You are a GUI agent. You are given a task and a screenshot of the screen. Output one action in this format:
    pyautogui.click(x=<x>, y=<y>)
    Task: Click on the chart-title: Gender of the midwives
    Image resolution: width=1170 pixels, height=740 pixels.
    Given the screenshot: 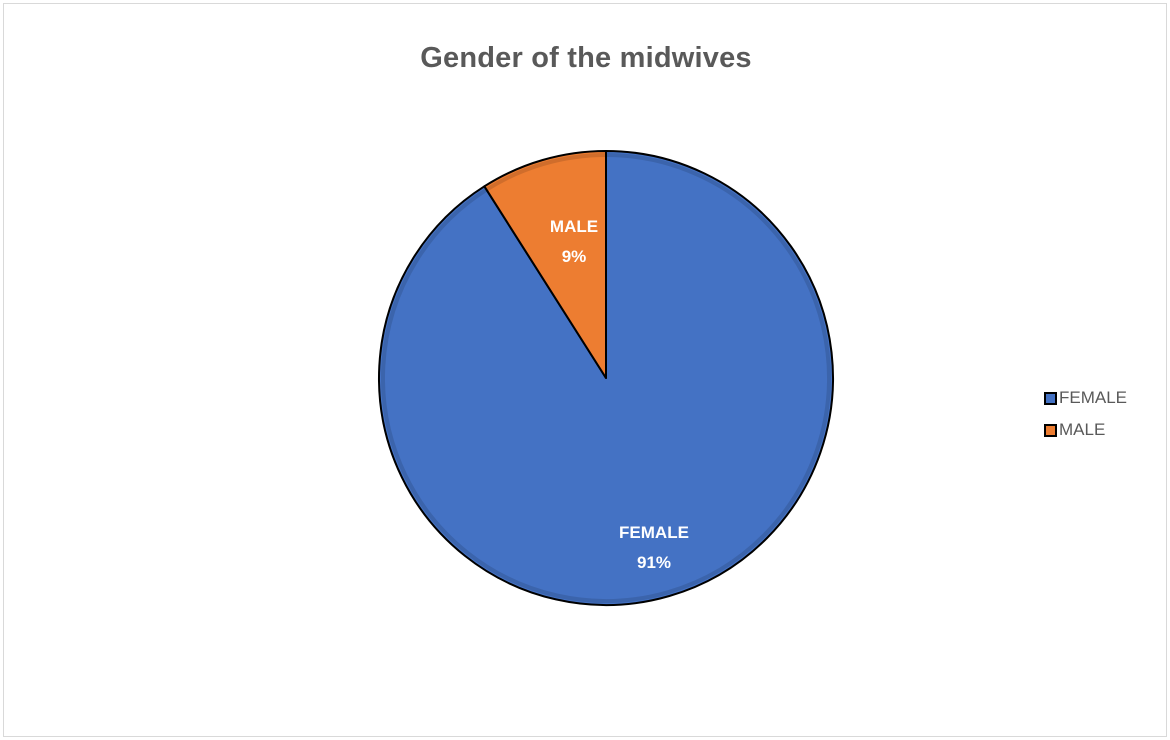 What is the action you would take?
    pyautogui.click(x=586, y=58)
    